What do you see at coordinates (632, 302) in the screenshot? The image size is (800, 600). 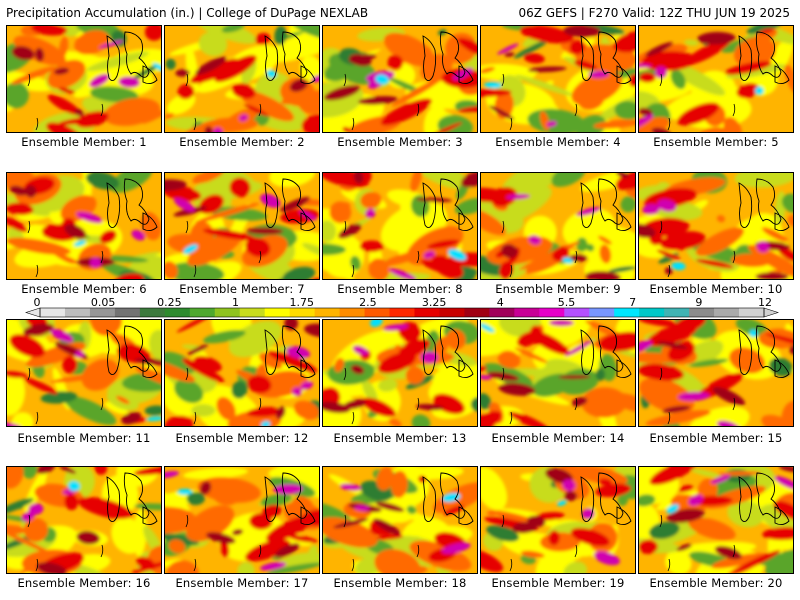 I see `colorbar-tick-label: 7` at bounding box center [632, 302].